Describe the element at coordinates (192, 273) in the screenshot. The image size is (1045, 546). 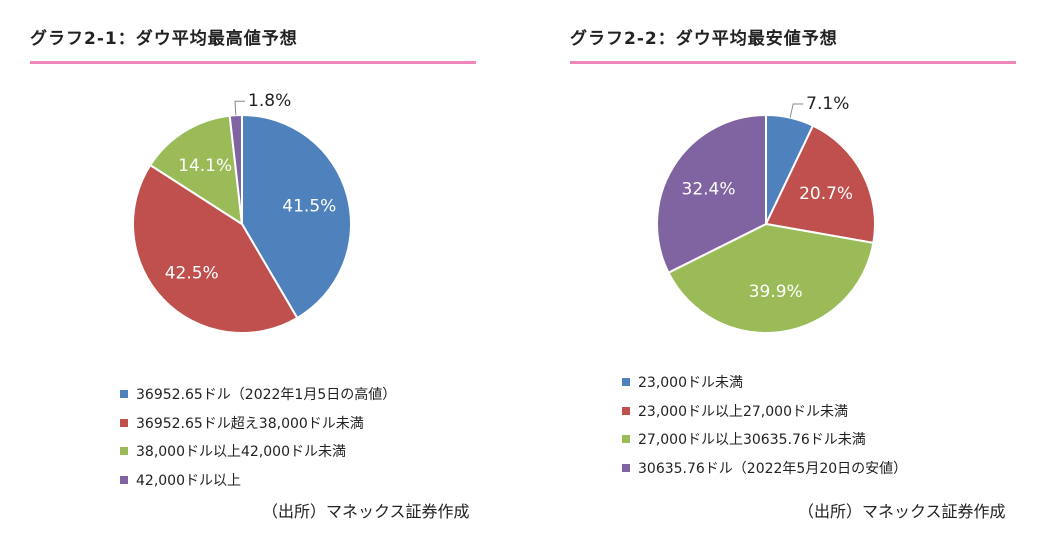
I see `data-label: 42.5%` at that location.